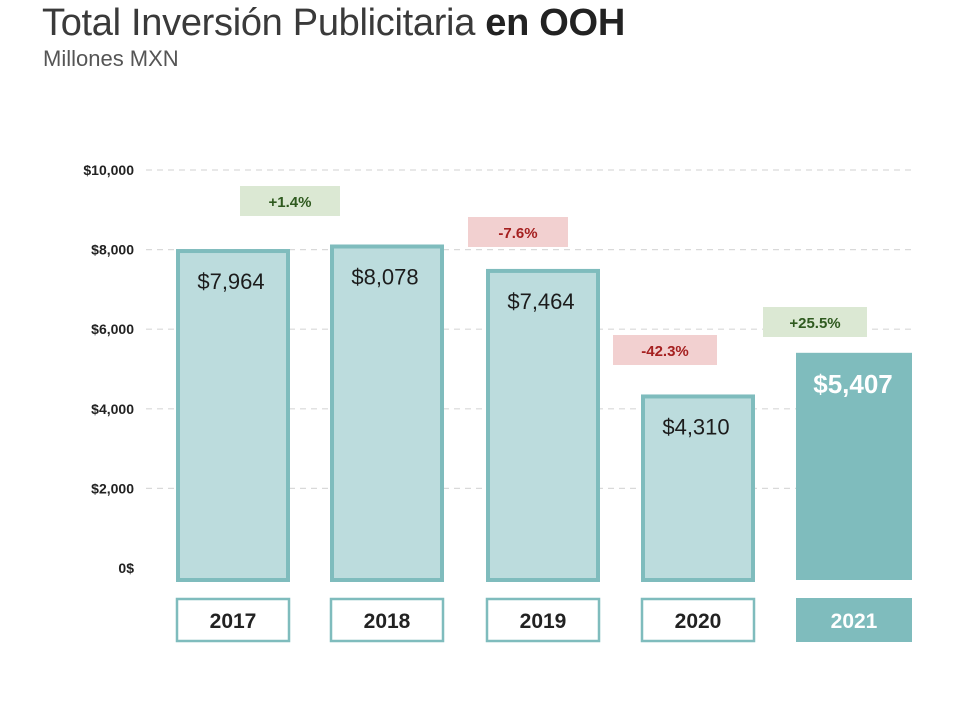  Describe the element at coordinates (112, 250) in the screenshot. I see `y-tick-label: $8,000` at that location.